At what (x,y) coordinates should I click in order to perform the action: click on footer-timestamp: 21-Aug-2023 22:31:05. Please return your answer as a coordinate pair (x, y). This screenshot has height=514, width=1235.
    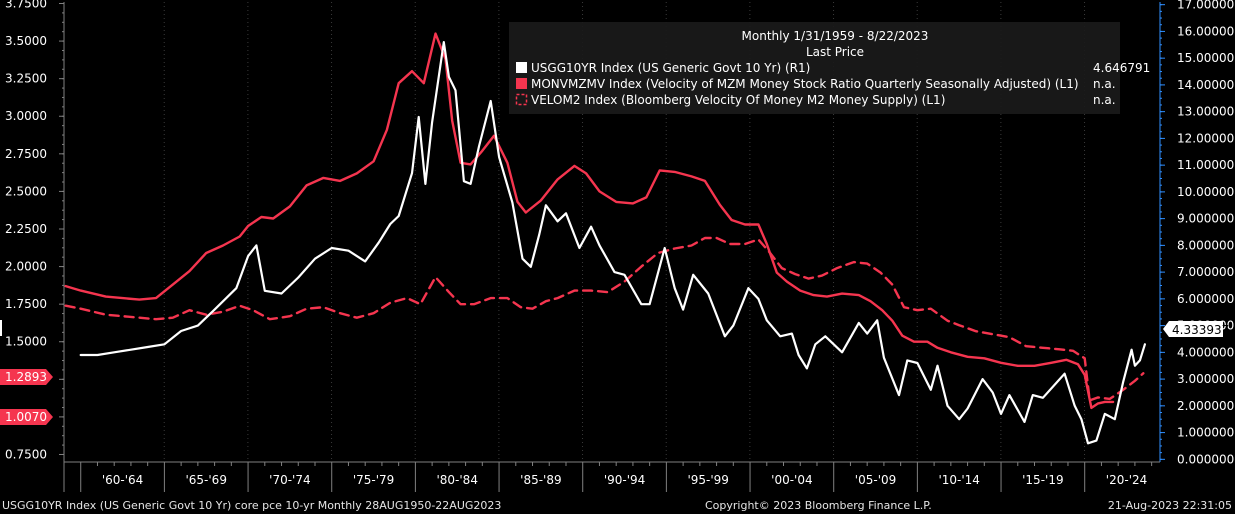
    Looking at the image, I should click on (1169, 505).